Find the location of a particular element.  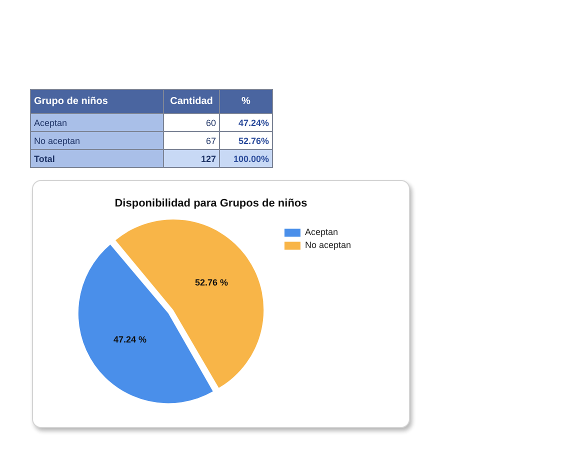

chart-title: Disponibilidad para Grupos de niños is located at coordinates (211, 204).